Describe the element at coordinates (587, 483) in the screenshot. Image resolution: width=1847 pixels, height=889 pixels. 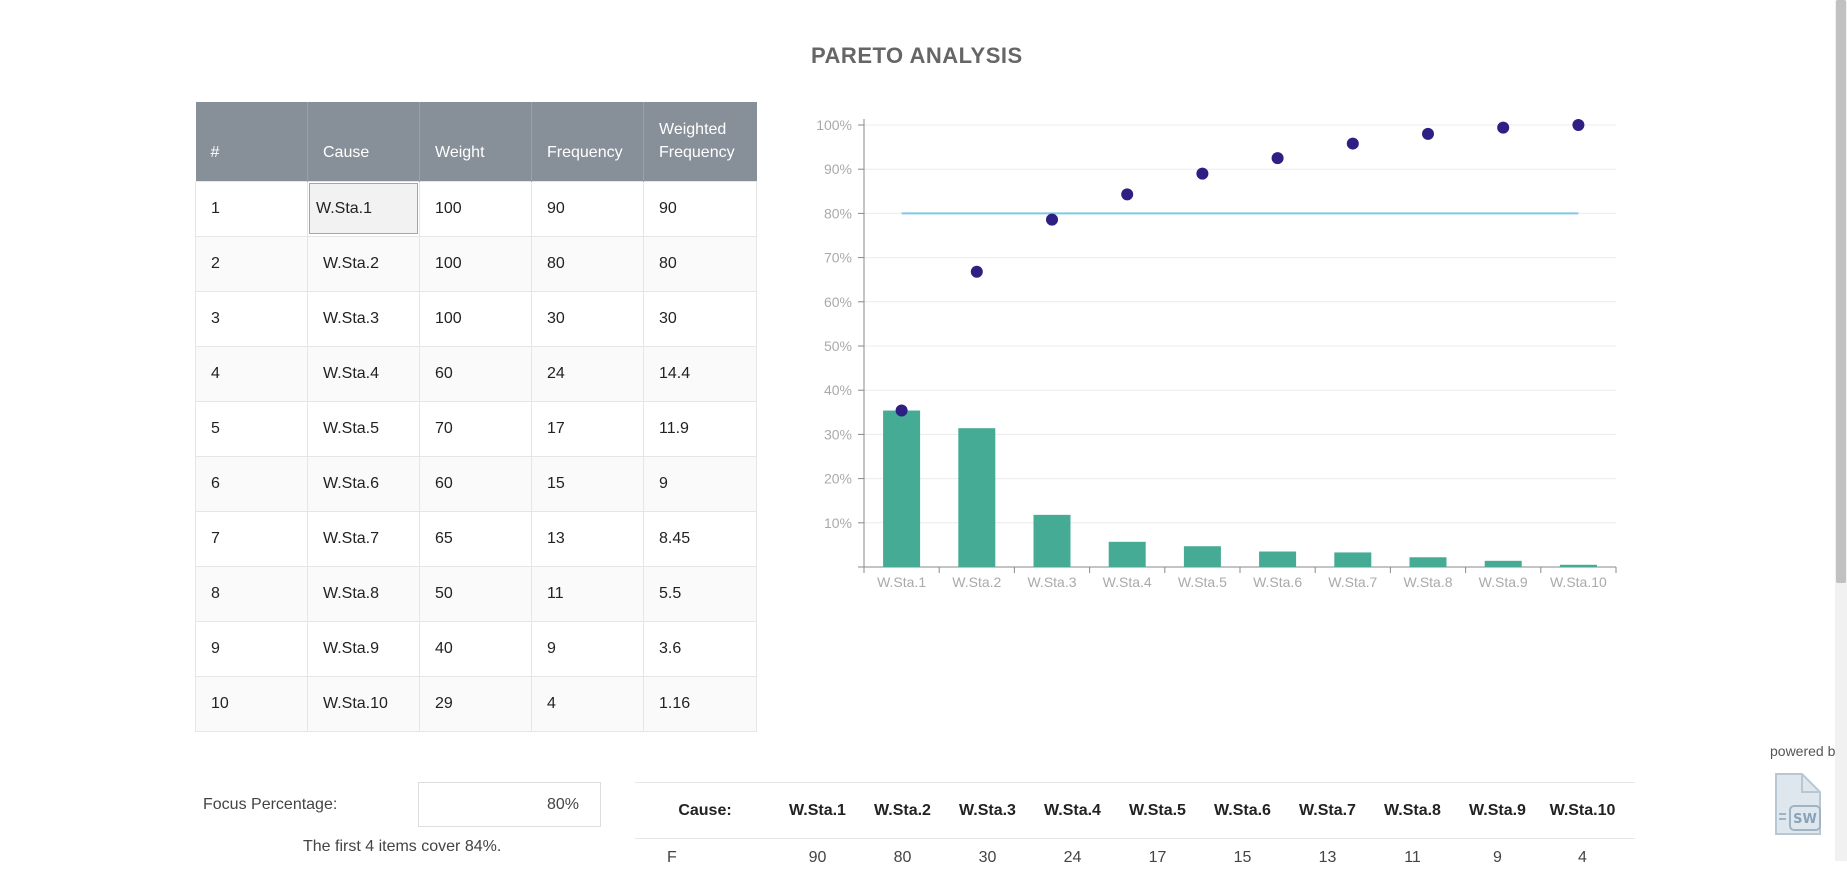
I see `cell-frequency: 15` at that location.